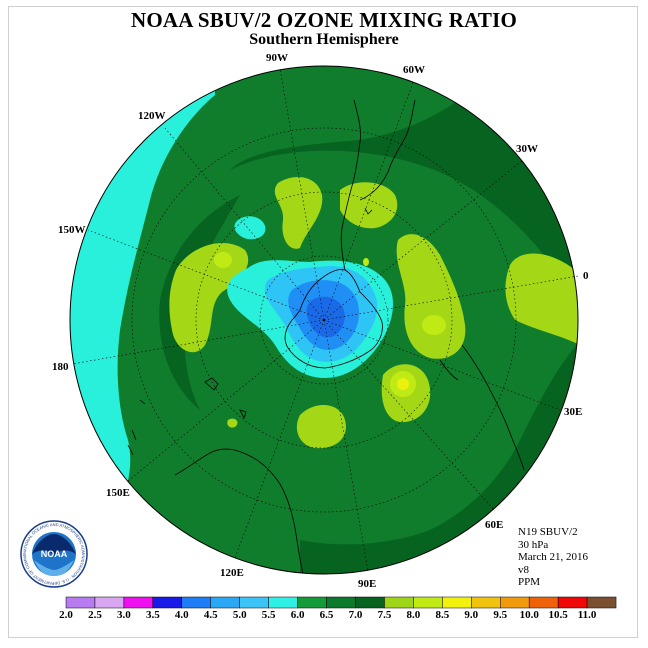 The height and width of the screenshot is (648, 648). Describe the element at coordinates (409, 415) in the screenshot. I see `meridian-60e` at that location.